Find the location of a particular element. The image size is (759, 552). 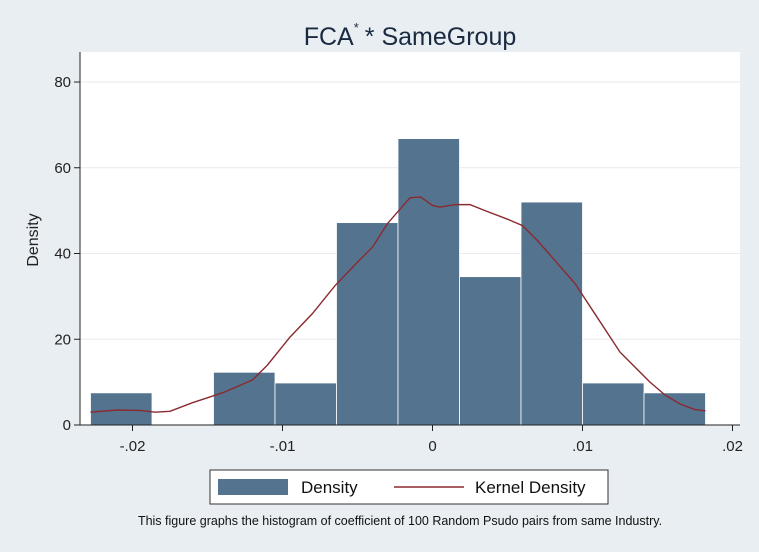

y-tick-label: 0 is located at coordinates (67, 425).